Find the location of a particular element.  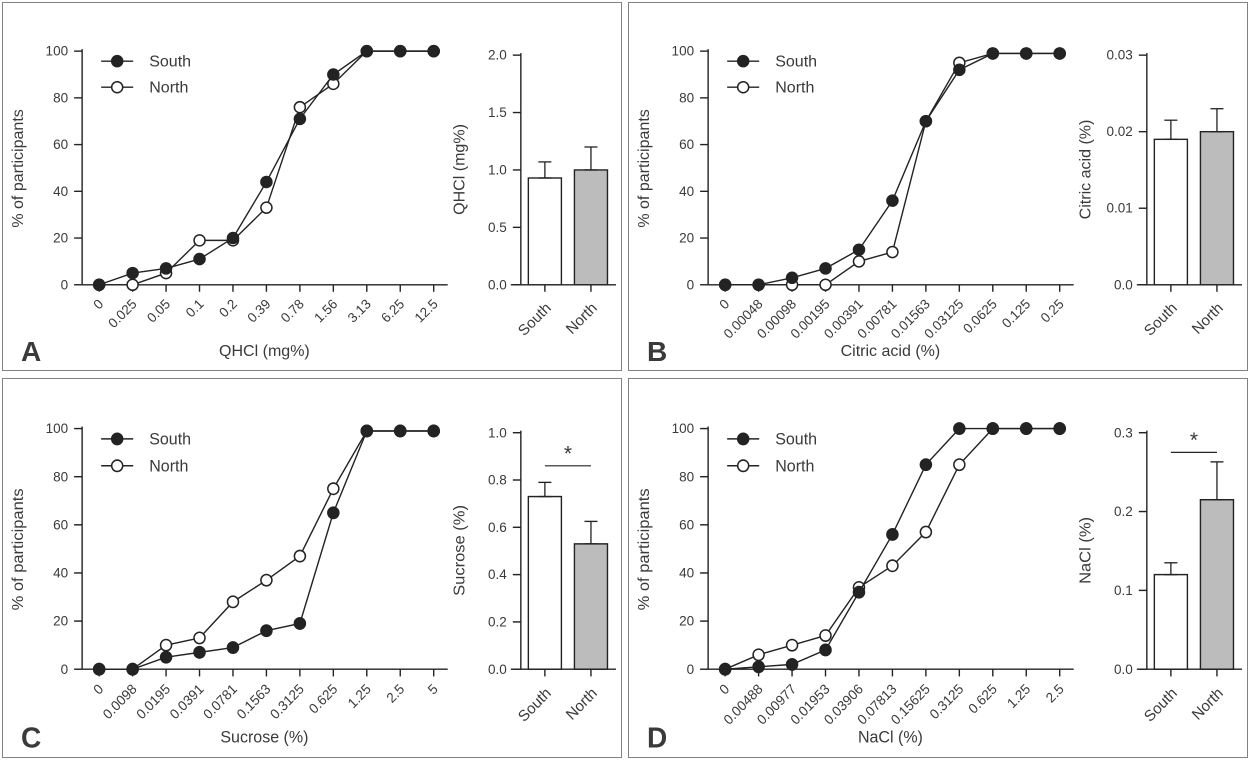

x-tick-label: 2.5 is located at coordinates (396, 693).